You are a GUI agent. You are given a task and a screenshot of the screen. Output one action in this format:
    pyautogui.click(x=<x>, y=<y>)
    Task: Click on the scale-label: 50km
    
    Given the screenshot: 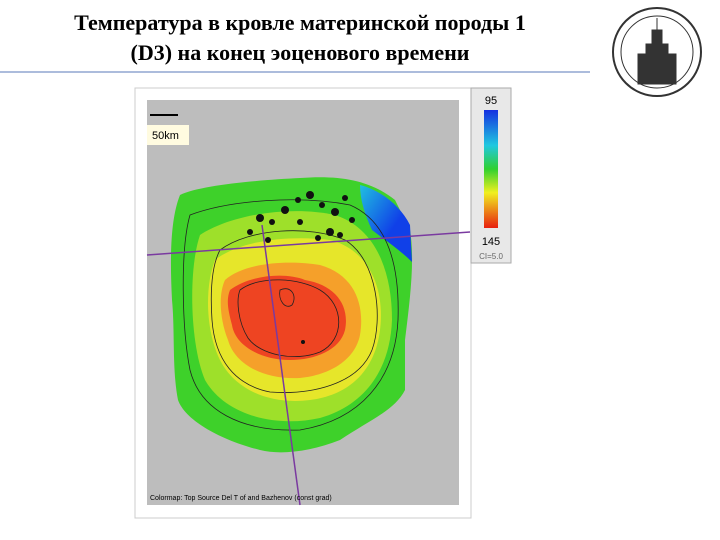 What is the action you would take?
    pyautogui.click(x=165, y=136)
    